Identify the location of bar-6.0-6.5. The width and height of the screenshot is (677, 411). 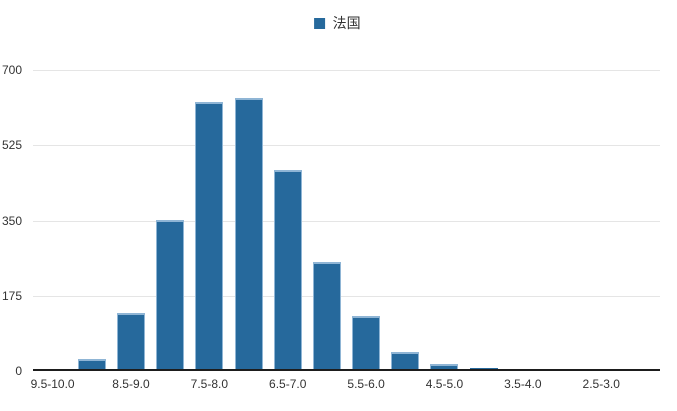
(326, 316).